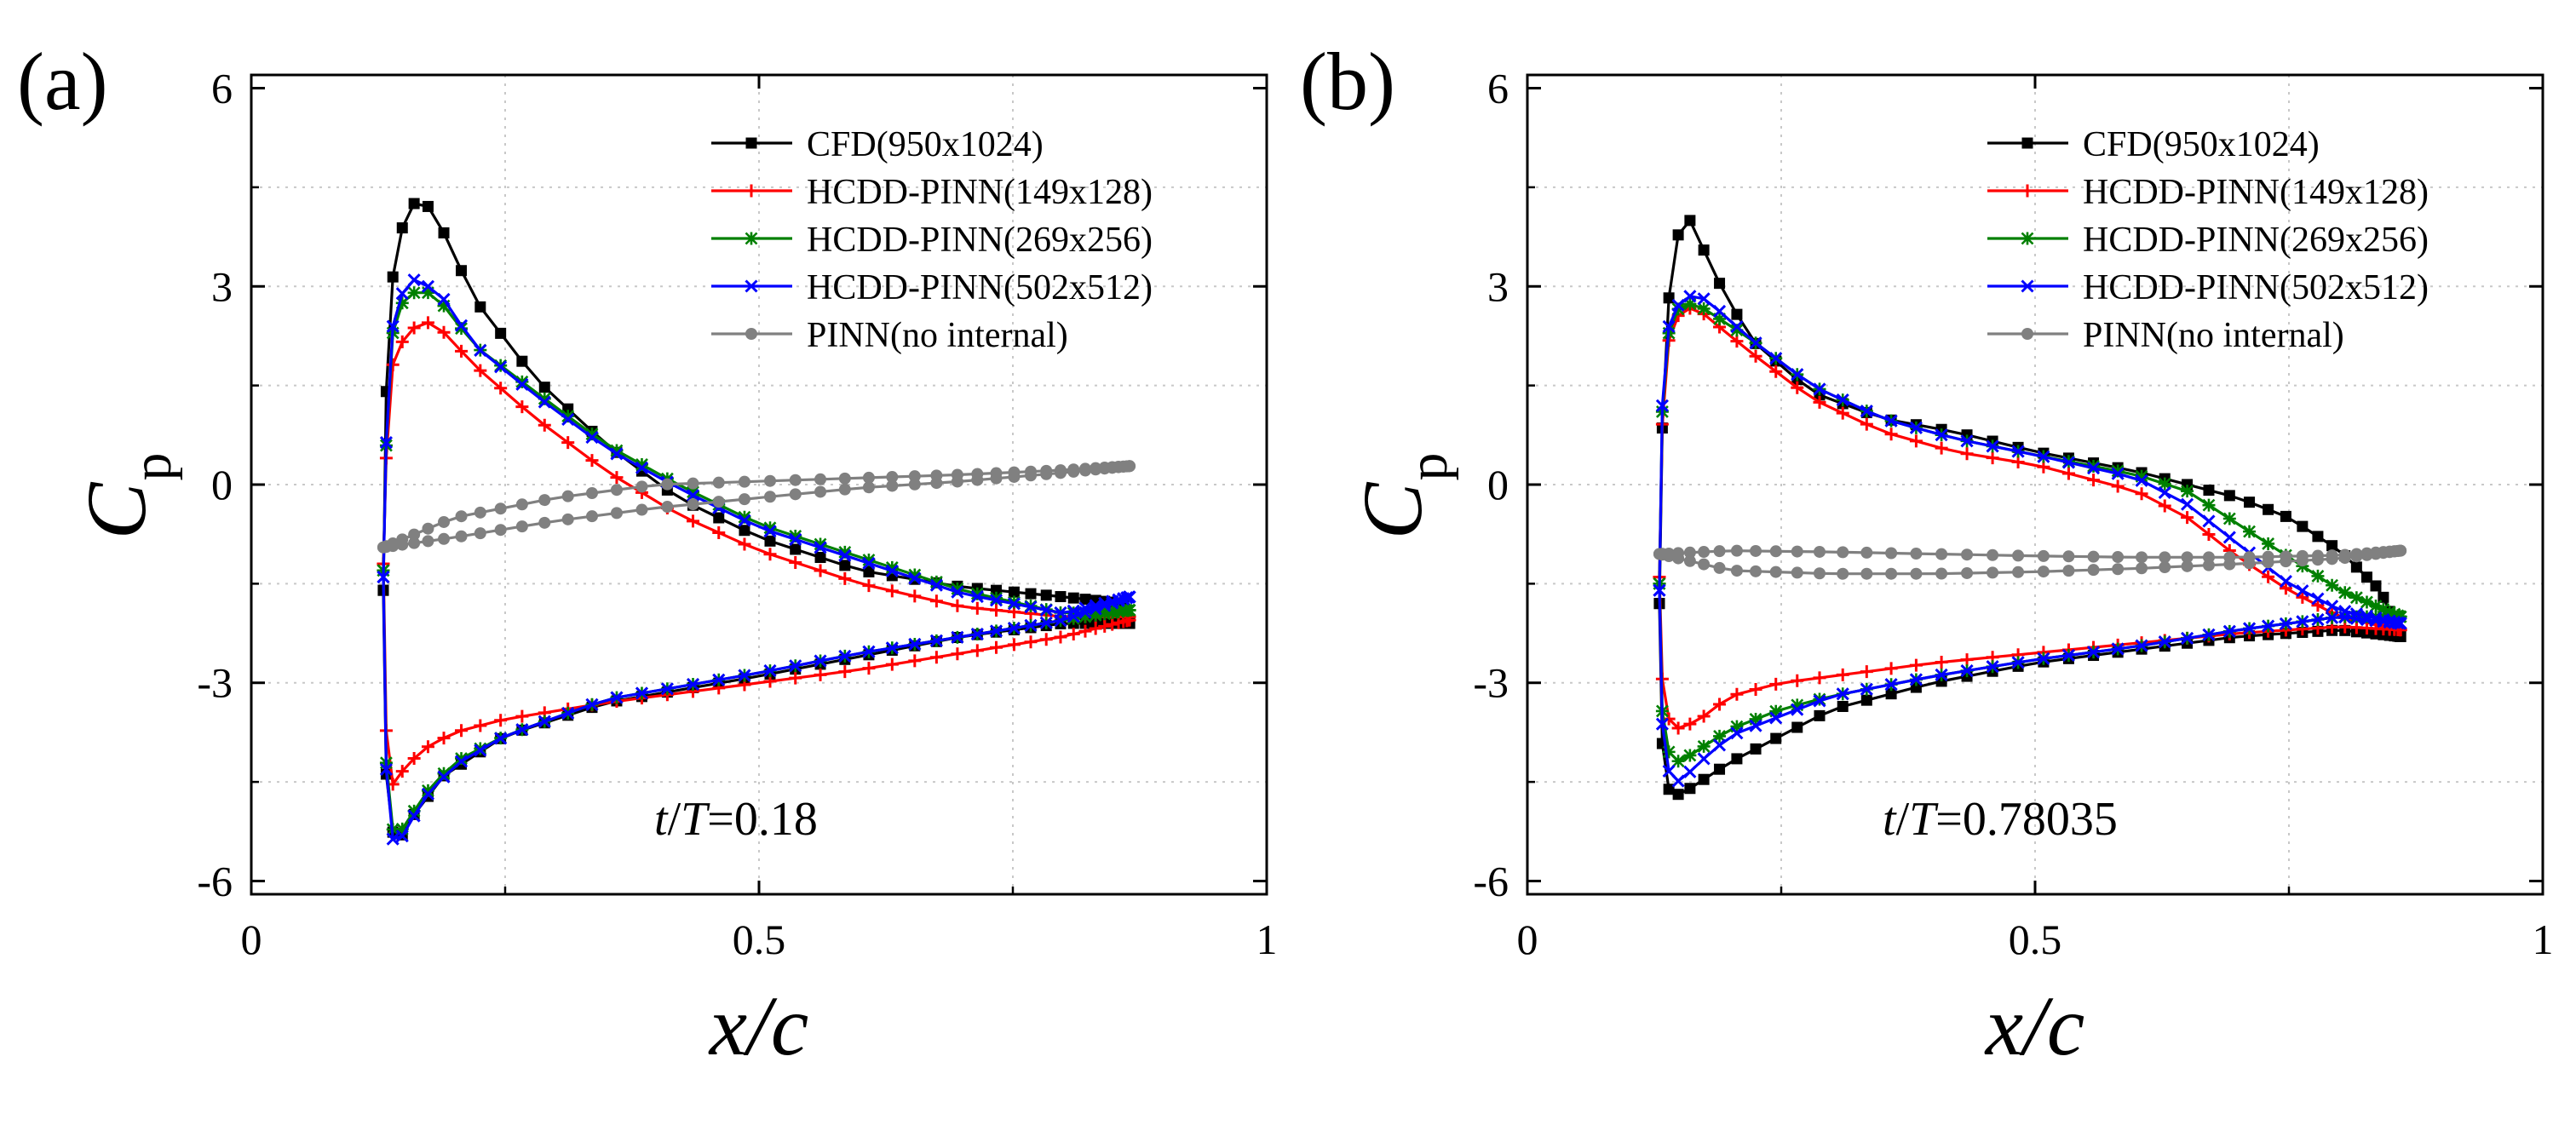 This screenshot has width=2576, height=1131. I want to click on time-annotation: t/T=0.78035, so click(2001, 819).